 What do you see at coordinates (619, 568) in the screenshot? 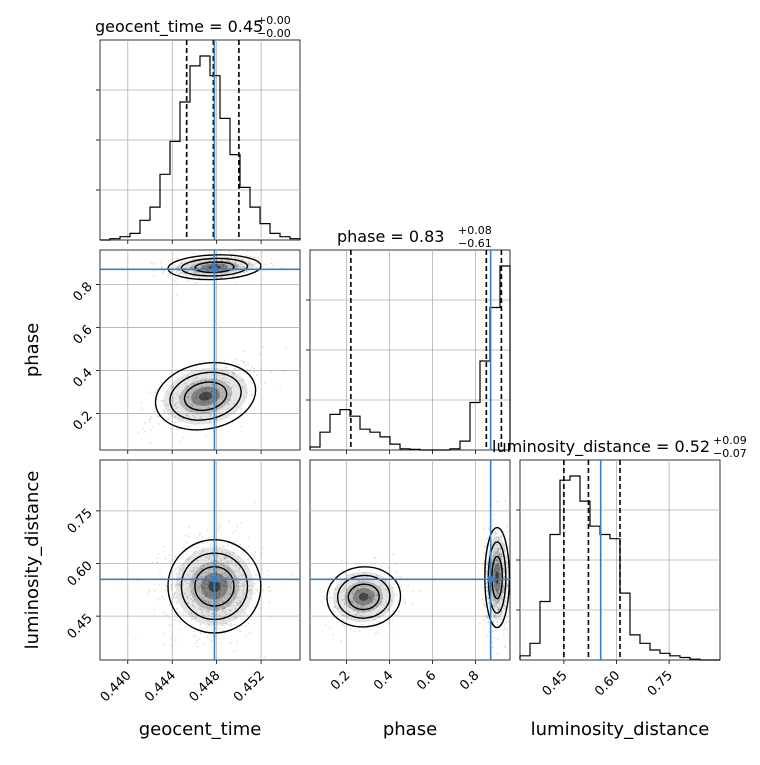
I see `histogram-luminosity-distance` at bounding box center [619, 568].